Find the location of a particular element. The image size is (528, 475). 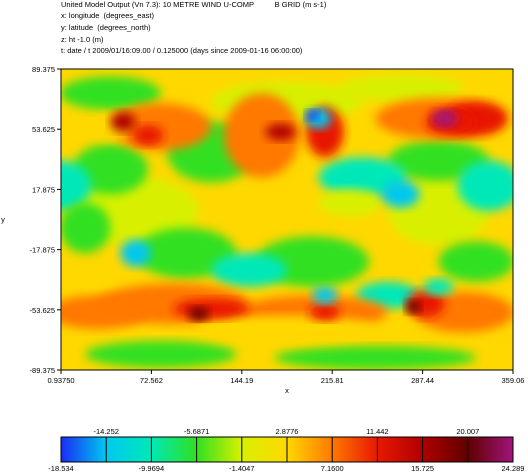

colorbar-label-top: -5.6871 is located at coordinates (196, 431).